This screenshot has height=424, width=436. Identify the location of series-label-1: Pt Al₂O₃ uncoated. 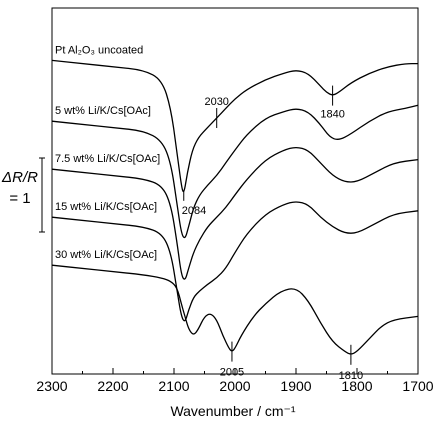
(99, 50).